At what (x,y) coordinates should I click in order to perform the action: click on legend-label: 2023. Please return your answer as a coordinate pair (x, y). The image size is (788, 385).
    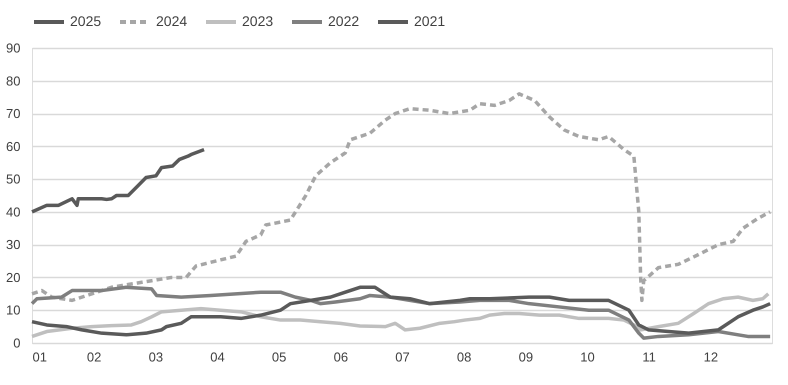
    Looking at the image, I should click on (258, 21).